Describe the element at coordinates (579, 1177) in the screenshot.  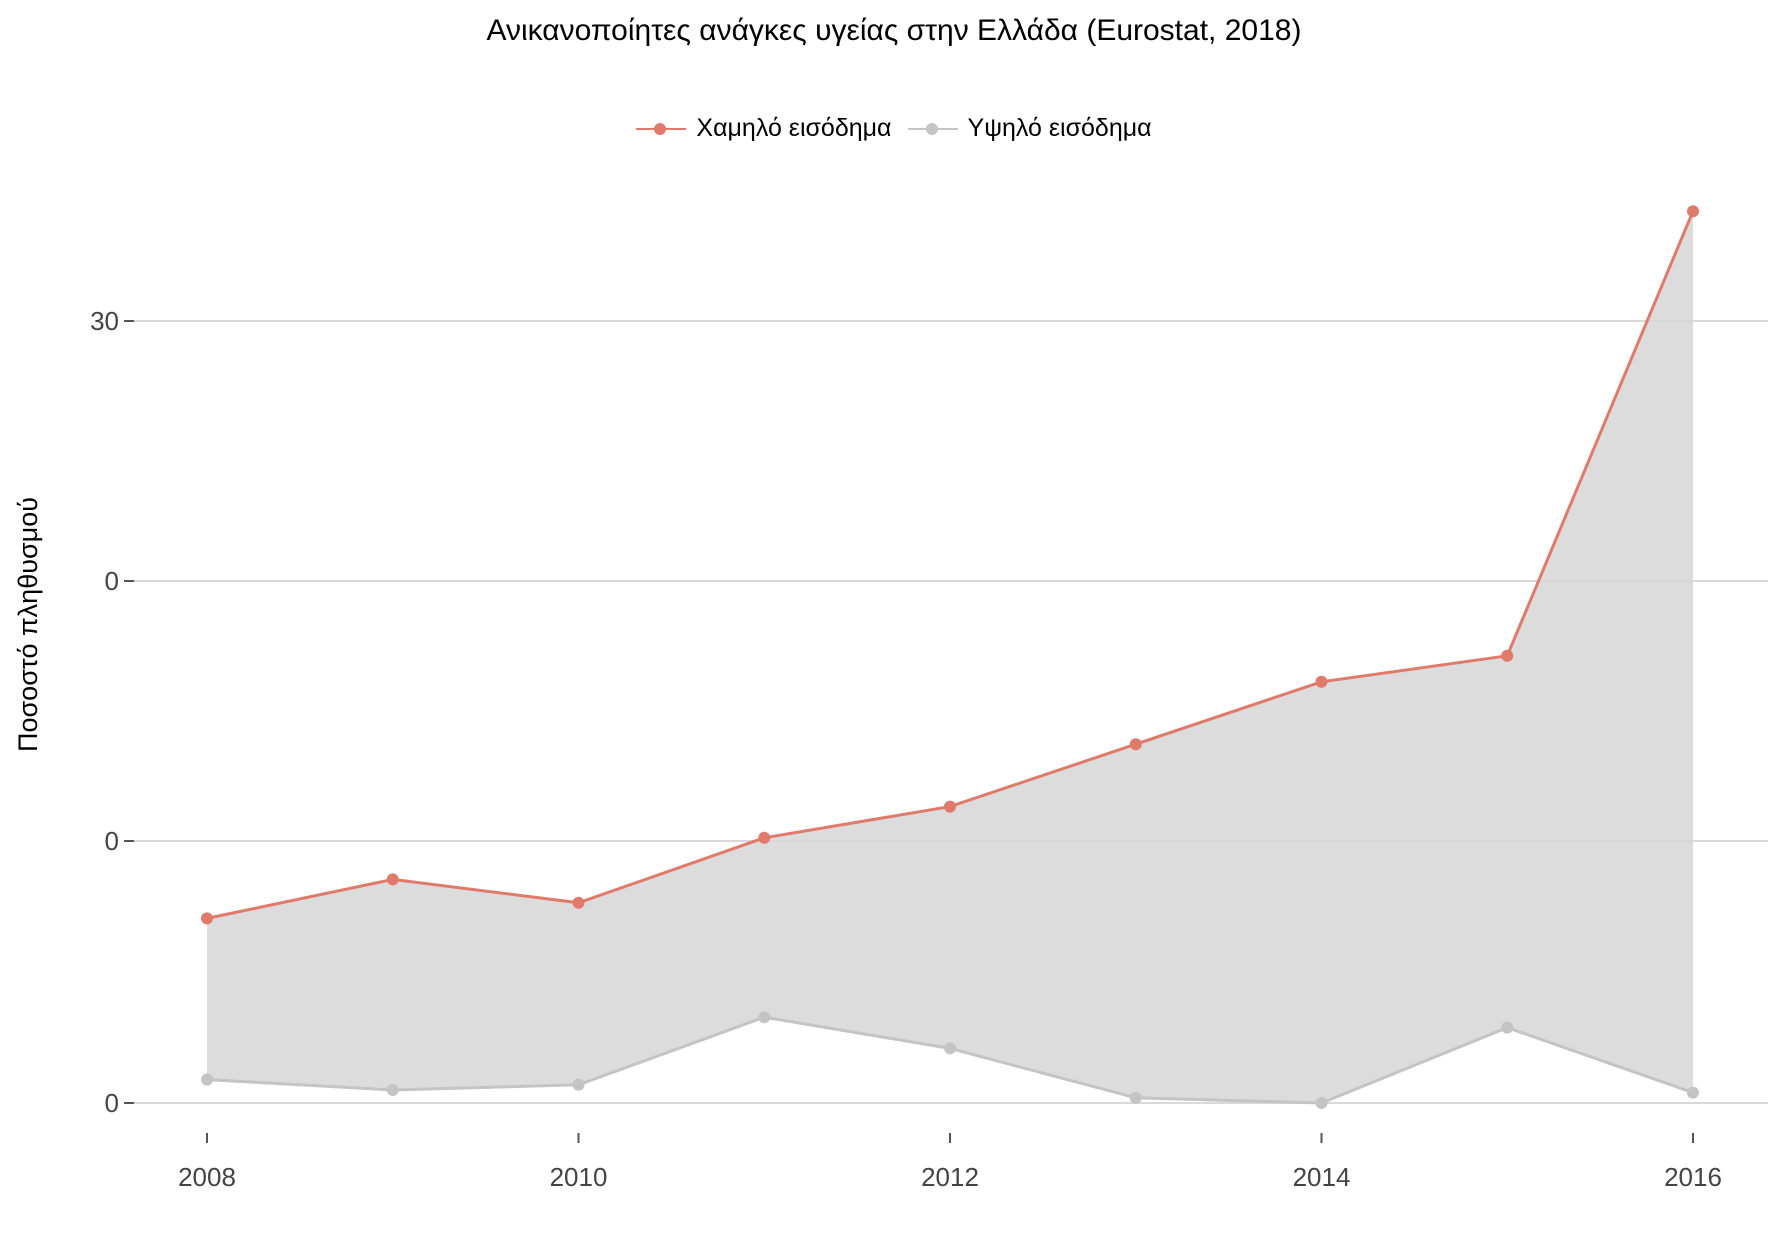
I see `x-tick-label: 2010` at that location.